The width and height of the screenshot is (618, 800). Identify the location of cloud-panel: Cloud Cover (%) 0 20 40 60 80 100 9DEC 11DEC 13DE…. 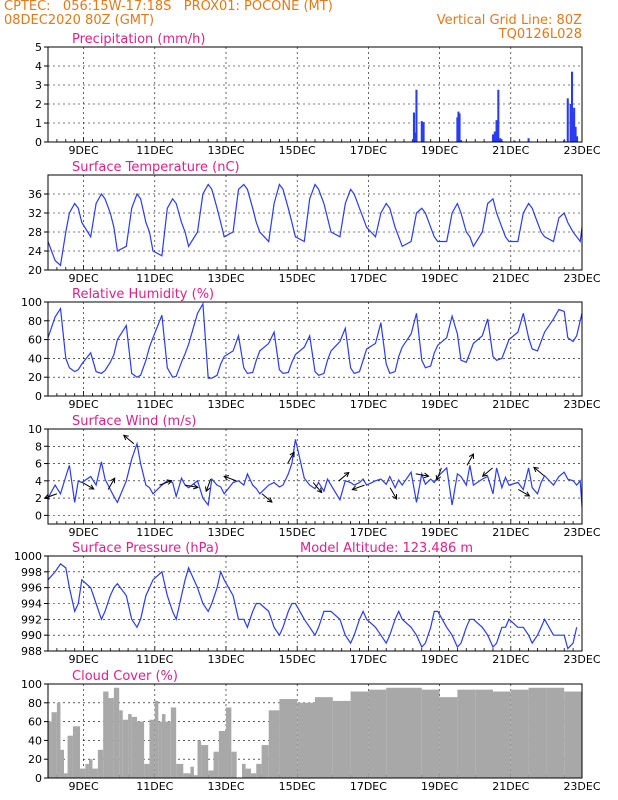
(311, 731).